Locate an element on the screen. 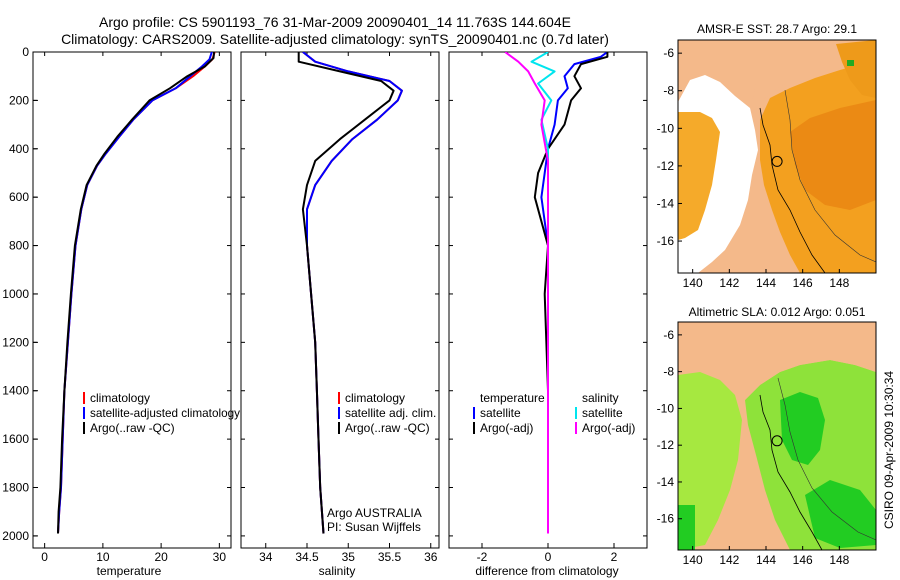  x-tick-label: 0 is located at coordinates (548, 557).